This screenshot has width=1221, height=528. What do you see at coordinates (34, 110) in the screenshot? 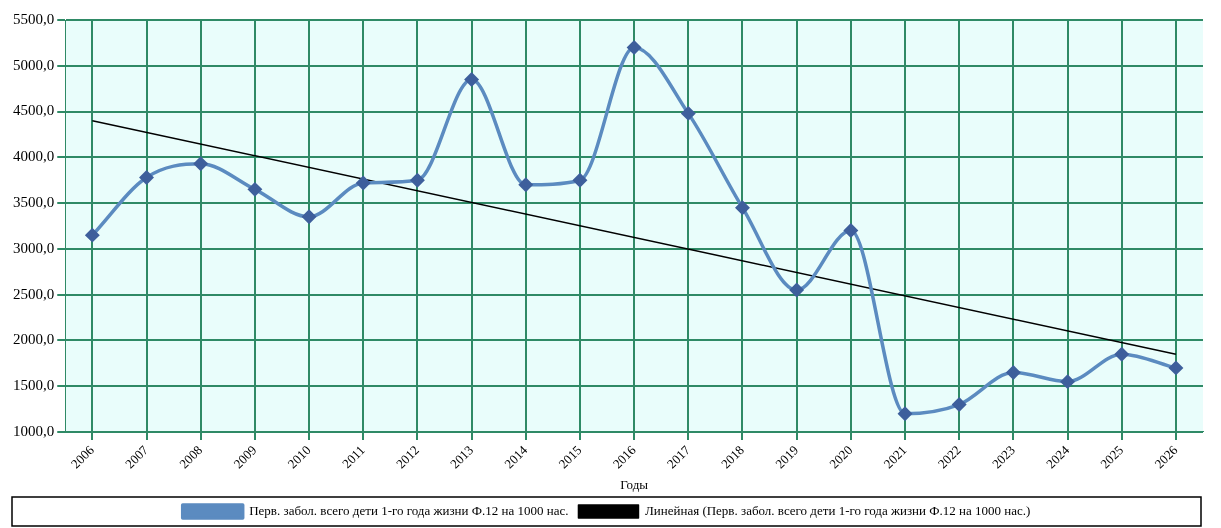
I see `y-tick-label: 4500,0` at bounding box center [34, 110].